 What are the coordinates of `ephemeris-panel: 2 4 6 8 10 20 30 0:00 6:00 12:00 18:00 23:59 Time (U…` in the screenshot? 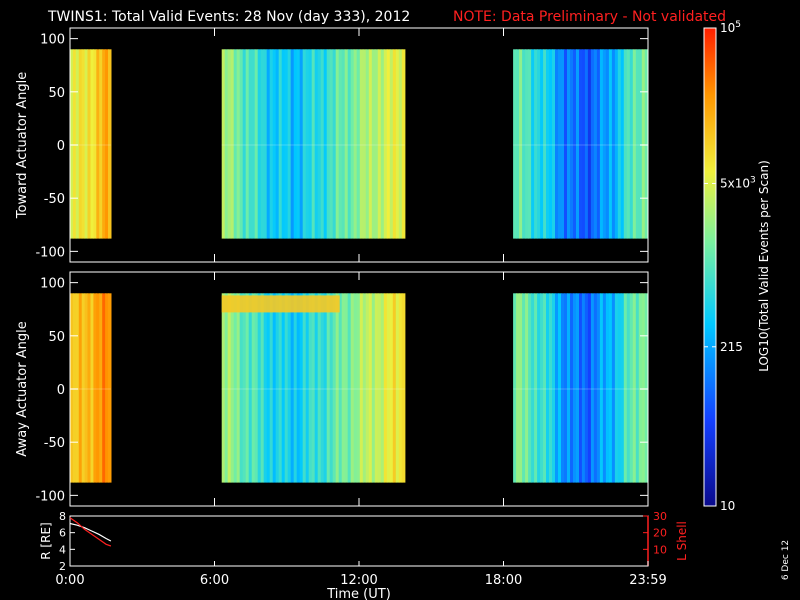 It's located at (364, 555).